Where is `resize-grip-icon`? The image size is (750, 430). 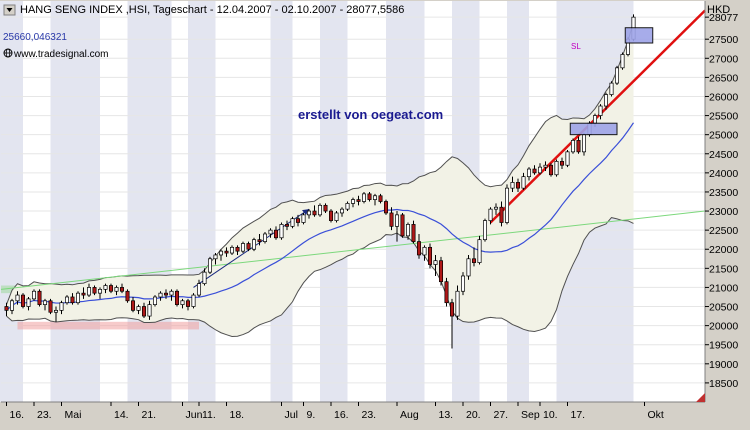
resize-grip-icon is located at coordinates (700, 397).